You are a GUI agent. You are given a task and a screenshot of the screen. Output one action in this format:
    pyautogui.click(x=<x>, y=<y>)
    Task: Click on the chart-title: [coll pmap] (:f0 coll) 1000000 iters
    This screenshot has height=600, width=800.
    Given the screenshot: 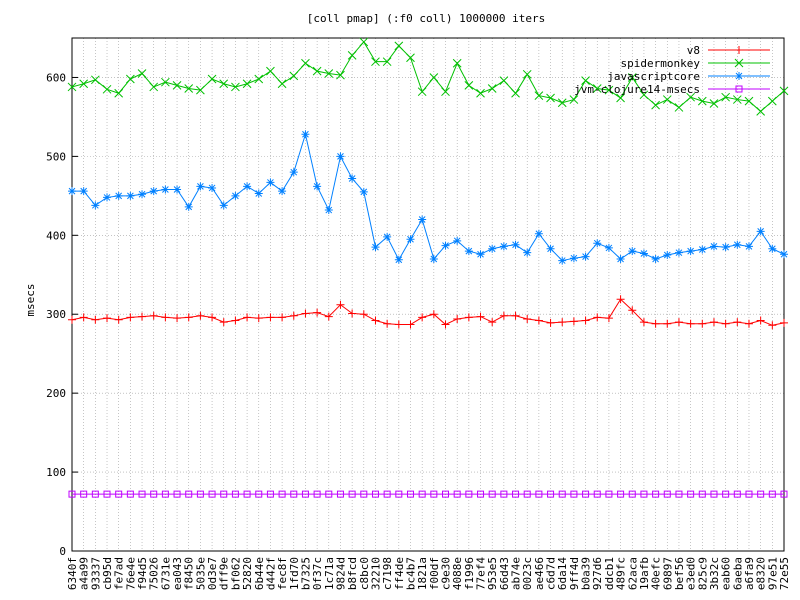 What is the action you would take?
    pyautogui.click(x=426, y=18)
    